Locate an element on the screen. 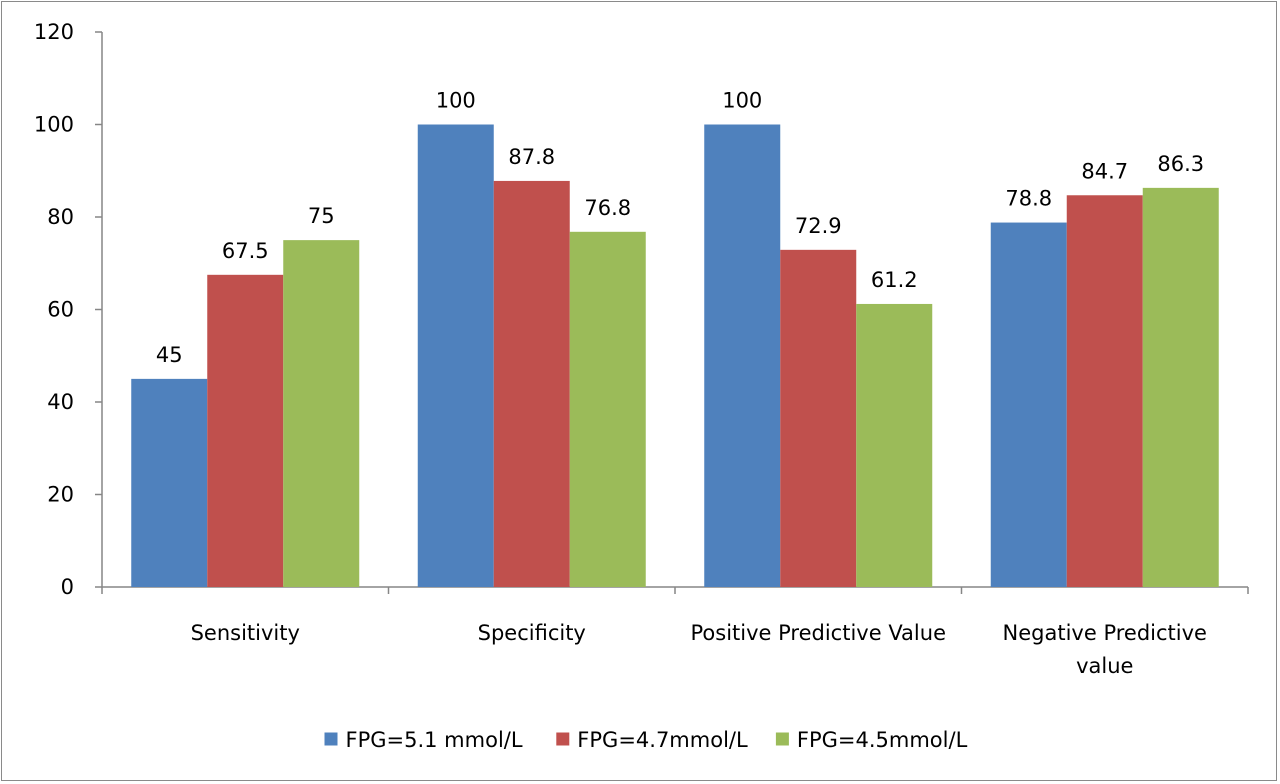  y-tick-label: 80 is located at coordinates (60, 217).